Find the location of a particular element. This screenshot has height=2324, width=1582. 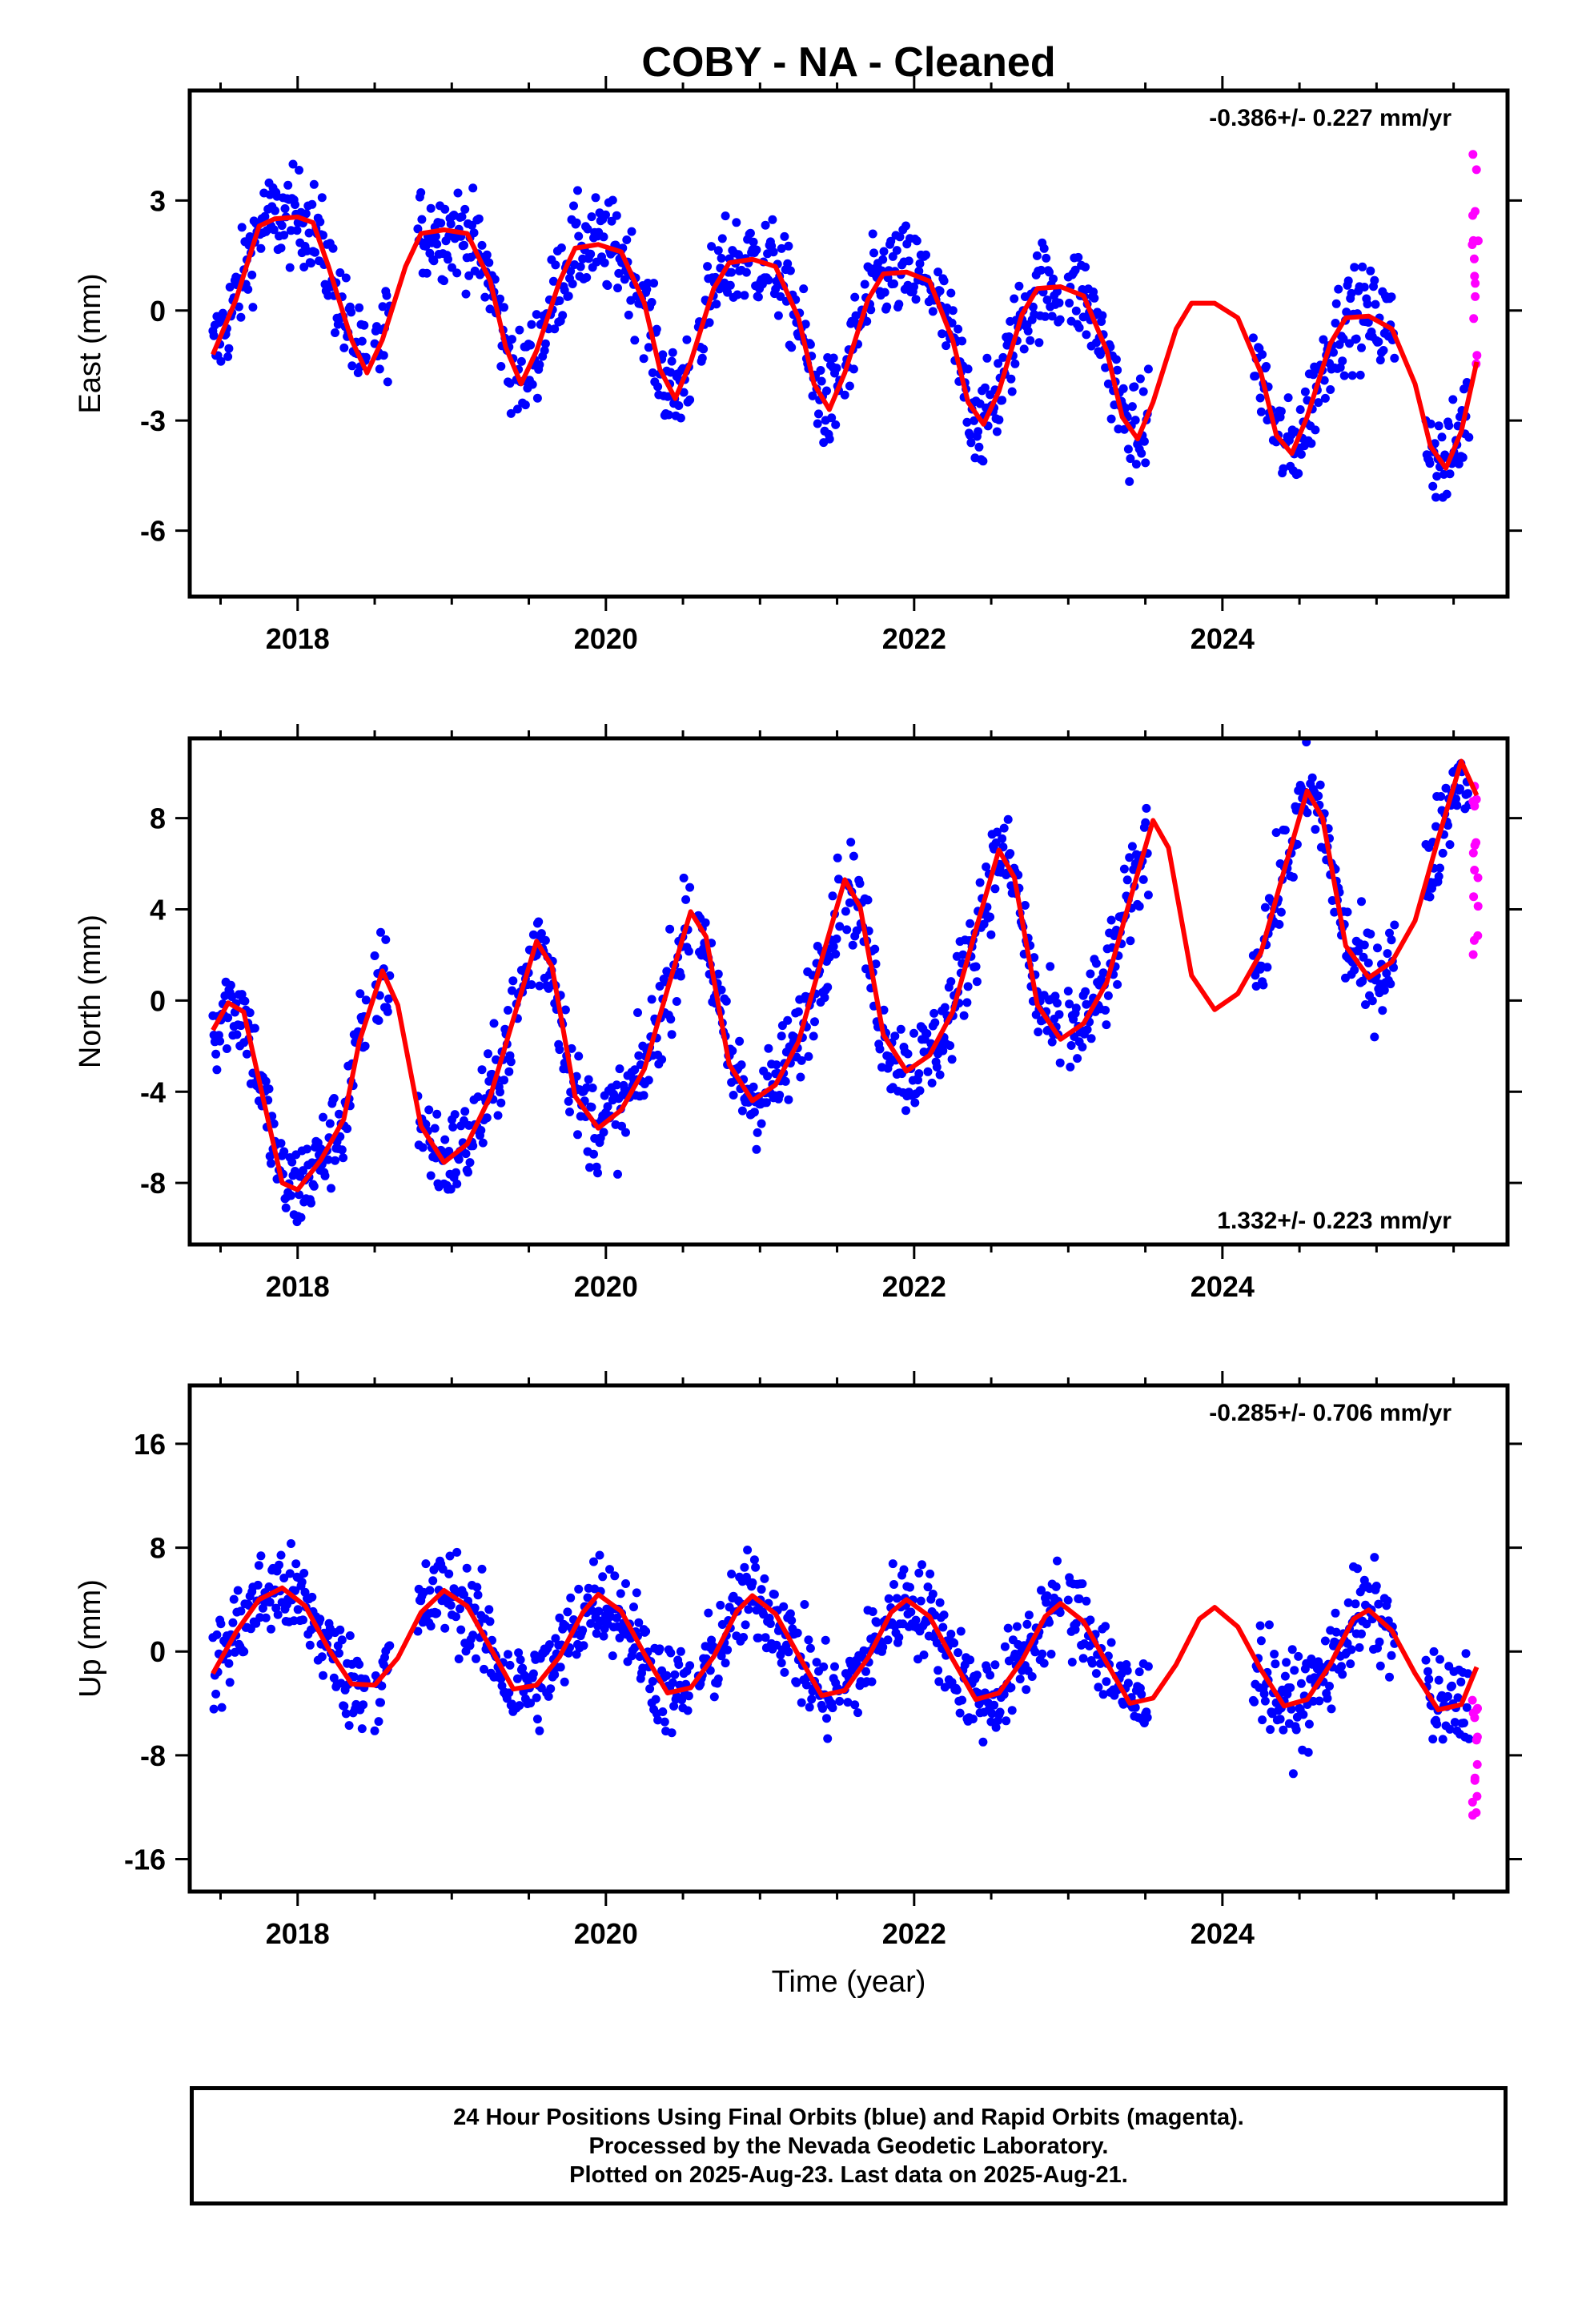

north-ytick-label: 0 is located at coordinates (158, 1001).